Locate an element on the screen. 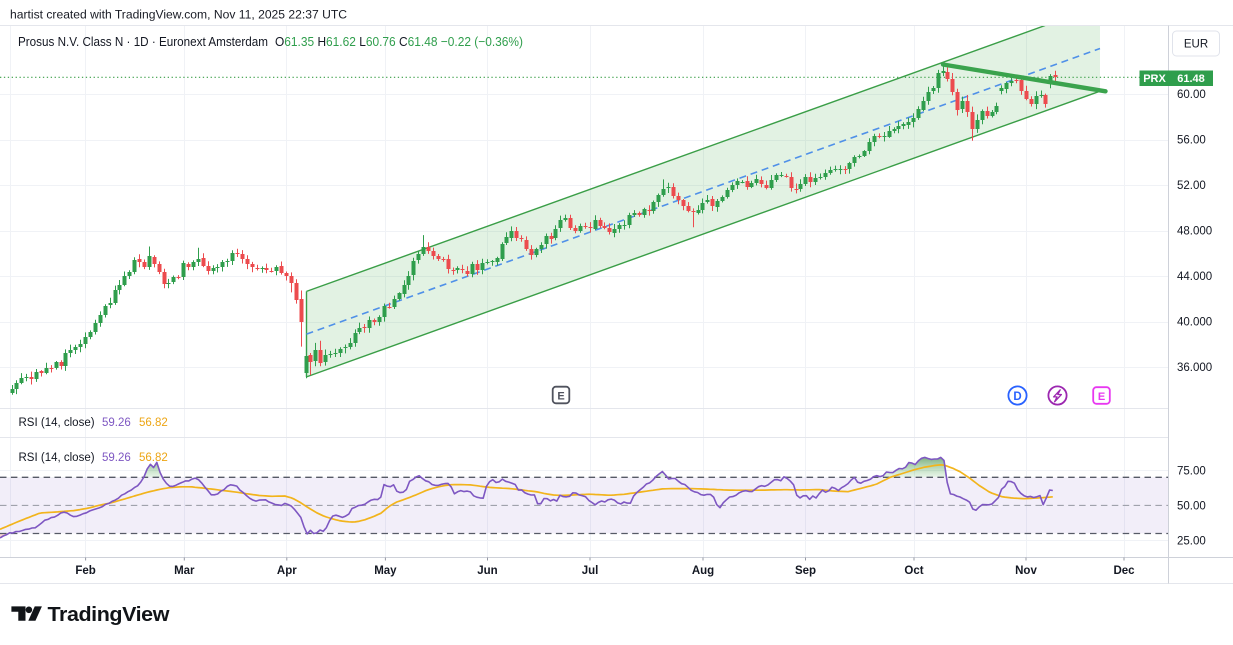 This screenshot has width=1233, height=645. svg-text: Sep is located at coordinates (805, 571).